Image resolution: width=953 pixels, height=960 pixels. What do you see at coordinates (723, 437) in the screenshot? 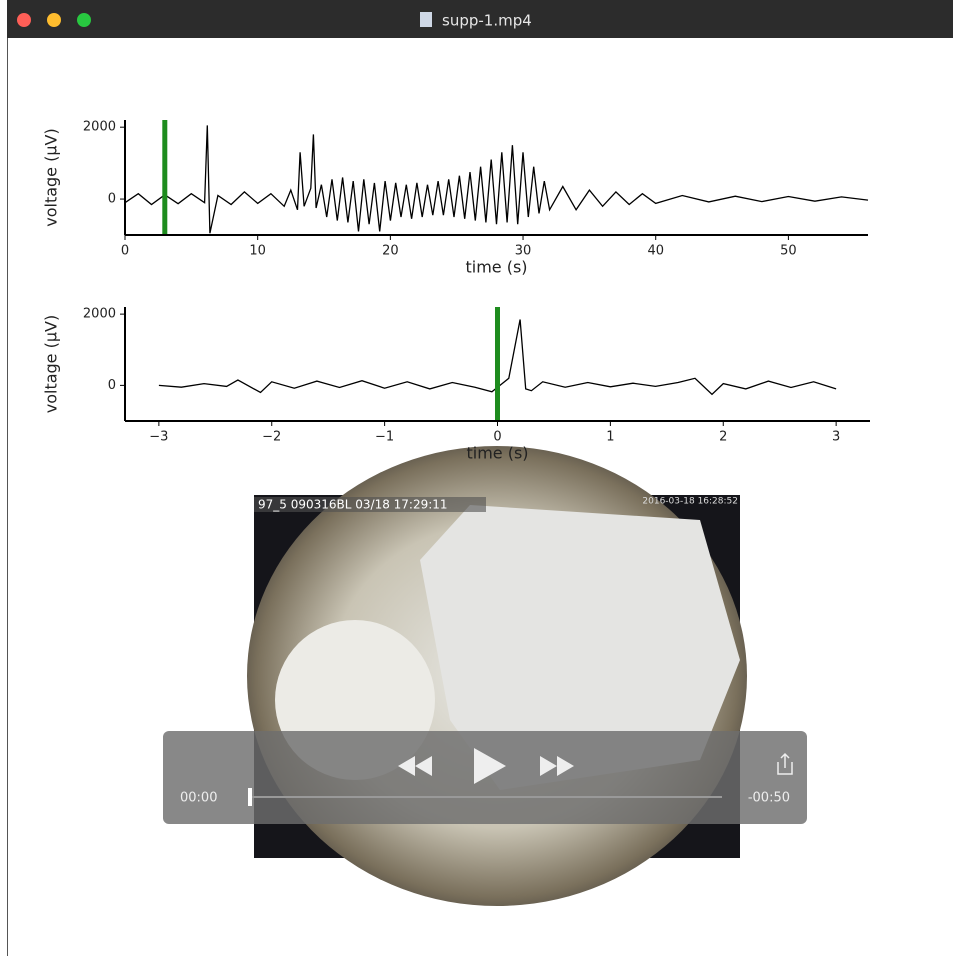
I see `x-tick-label: 2` at bounding box center [723, 437].